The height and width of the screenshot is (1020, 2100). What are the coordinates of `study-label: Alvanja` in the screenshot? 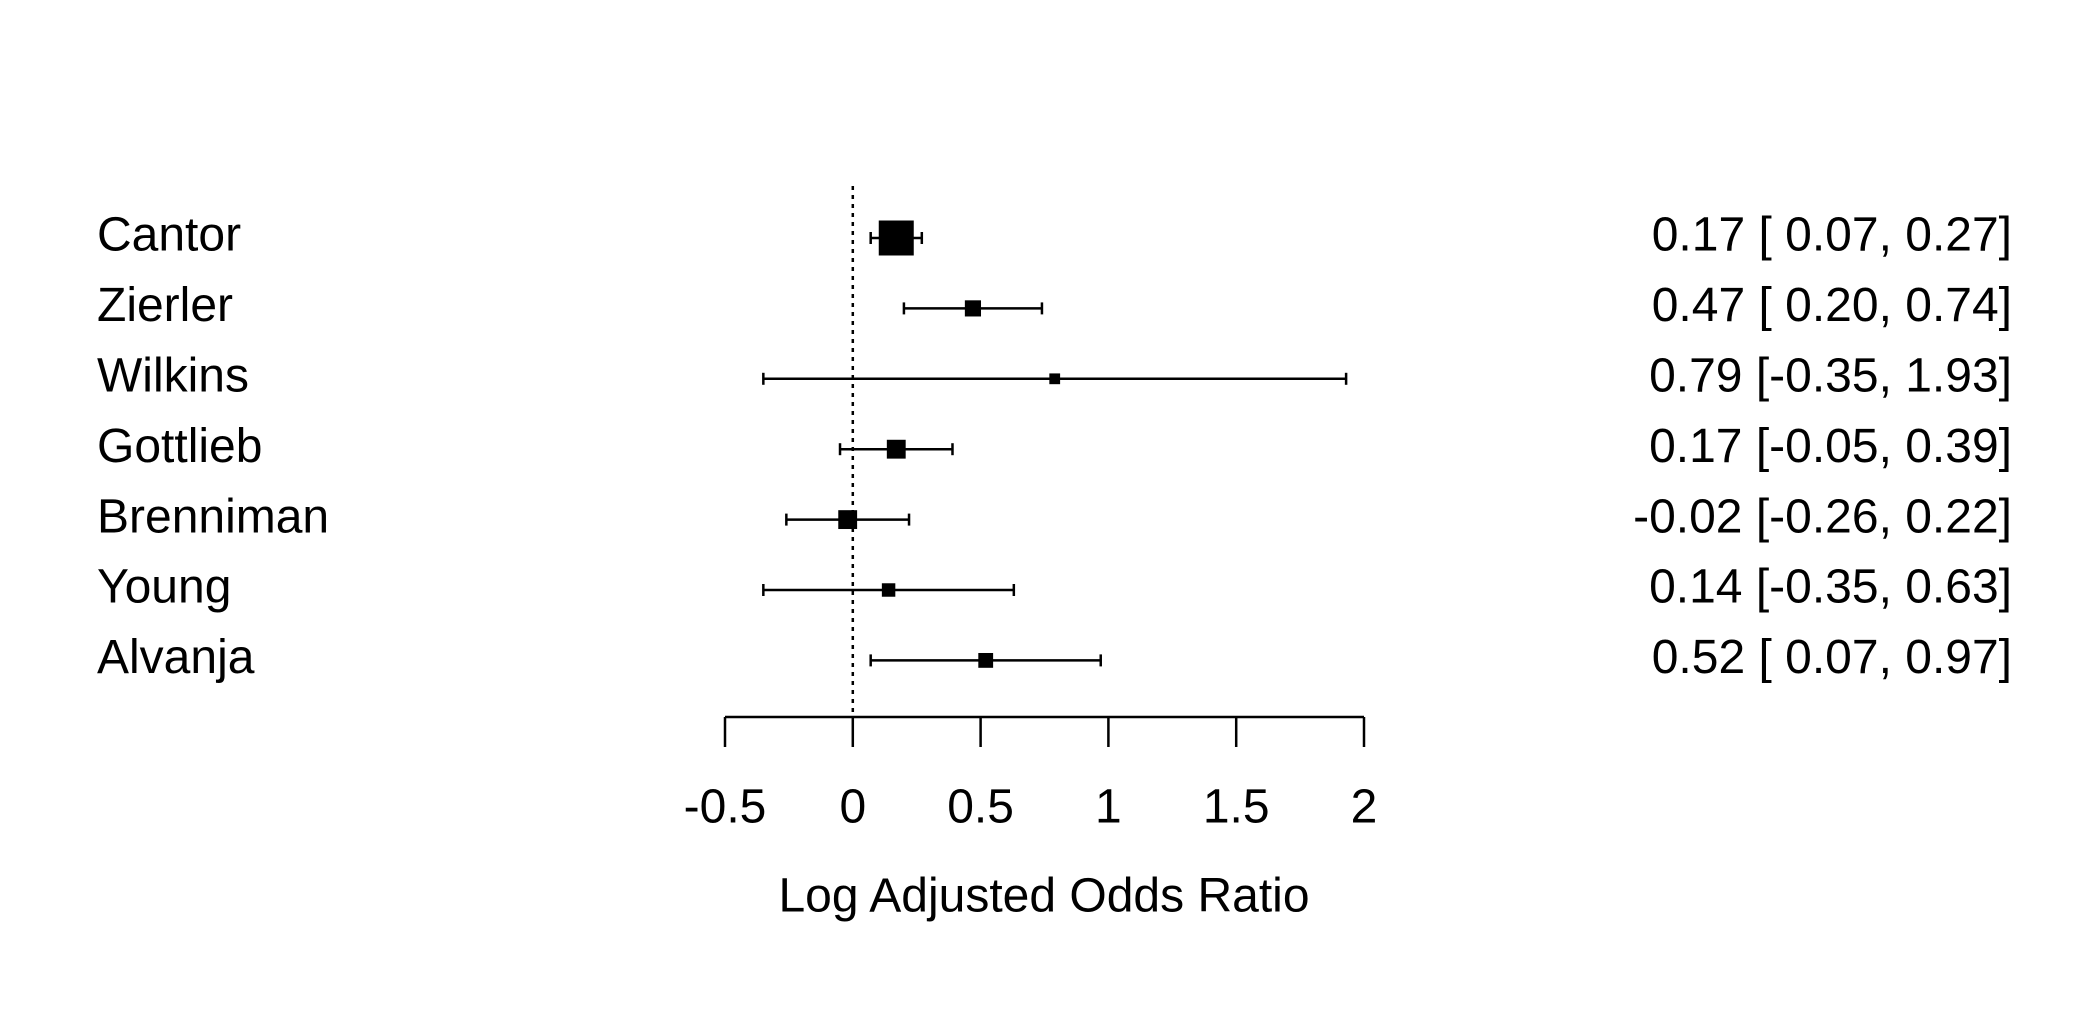 It's located at (176, 657).